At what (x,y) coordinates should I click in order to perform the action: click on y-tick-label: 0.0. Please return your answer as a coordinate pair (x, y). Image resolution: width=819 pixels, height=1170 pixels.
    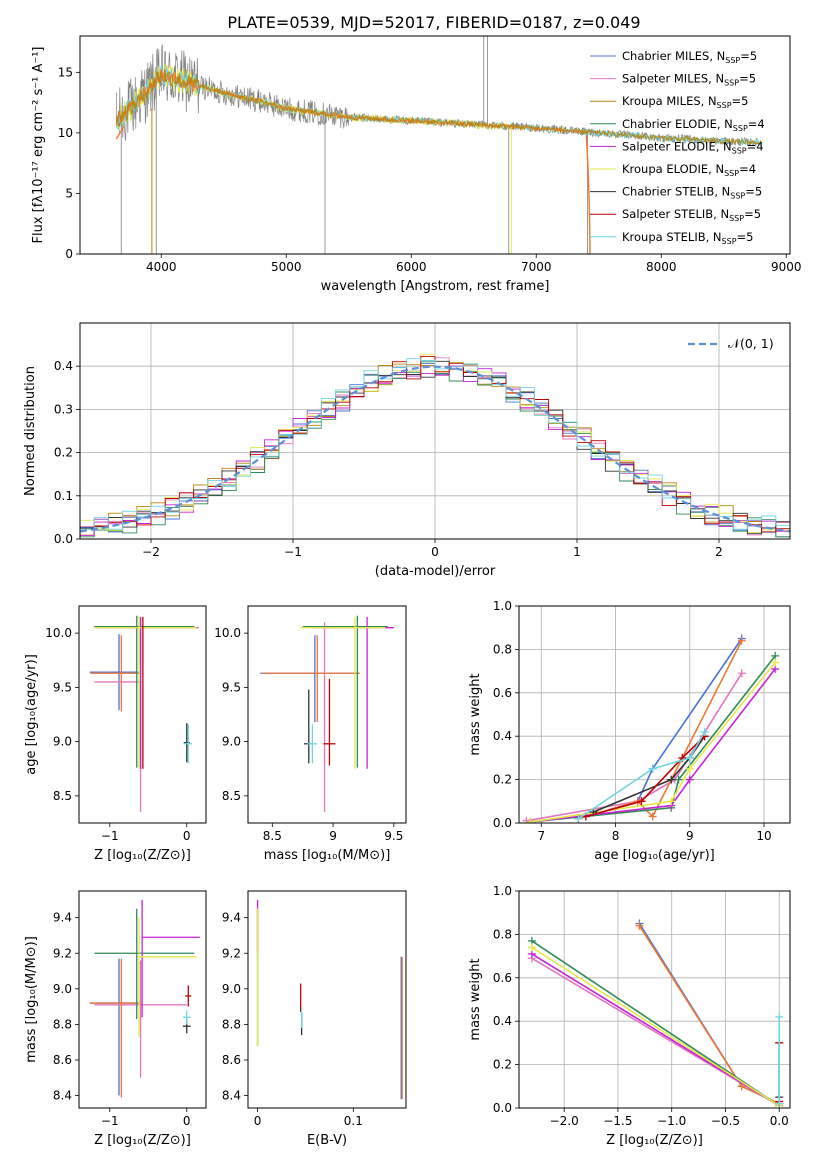
    Looking at the image, I should click on (502, 1108).